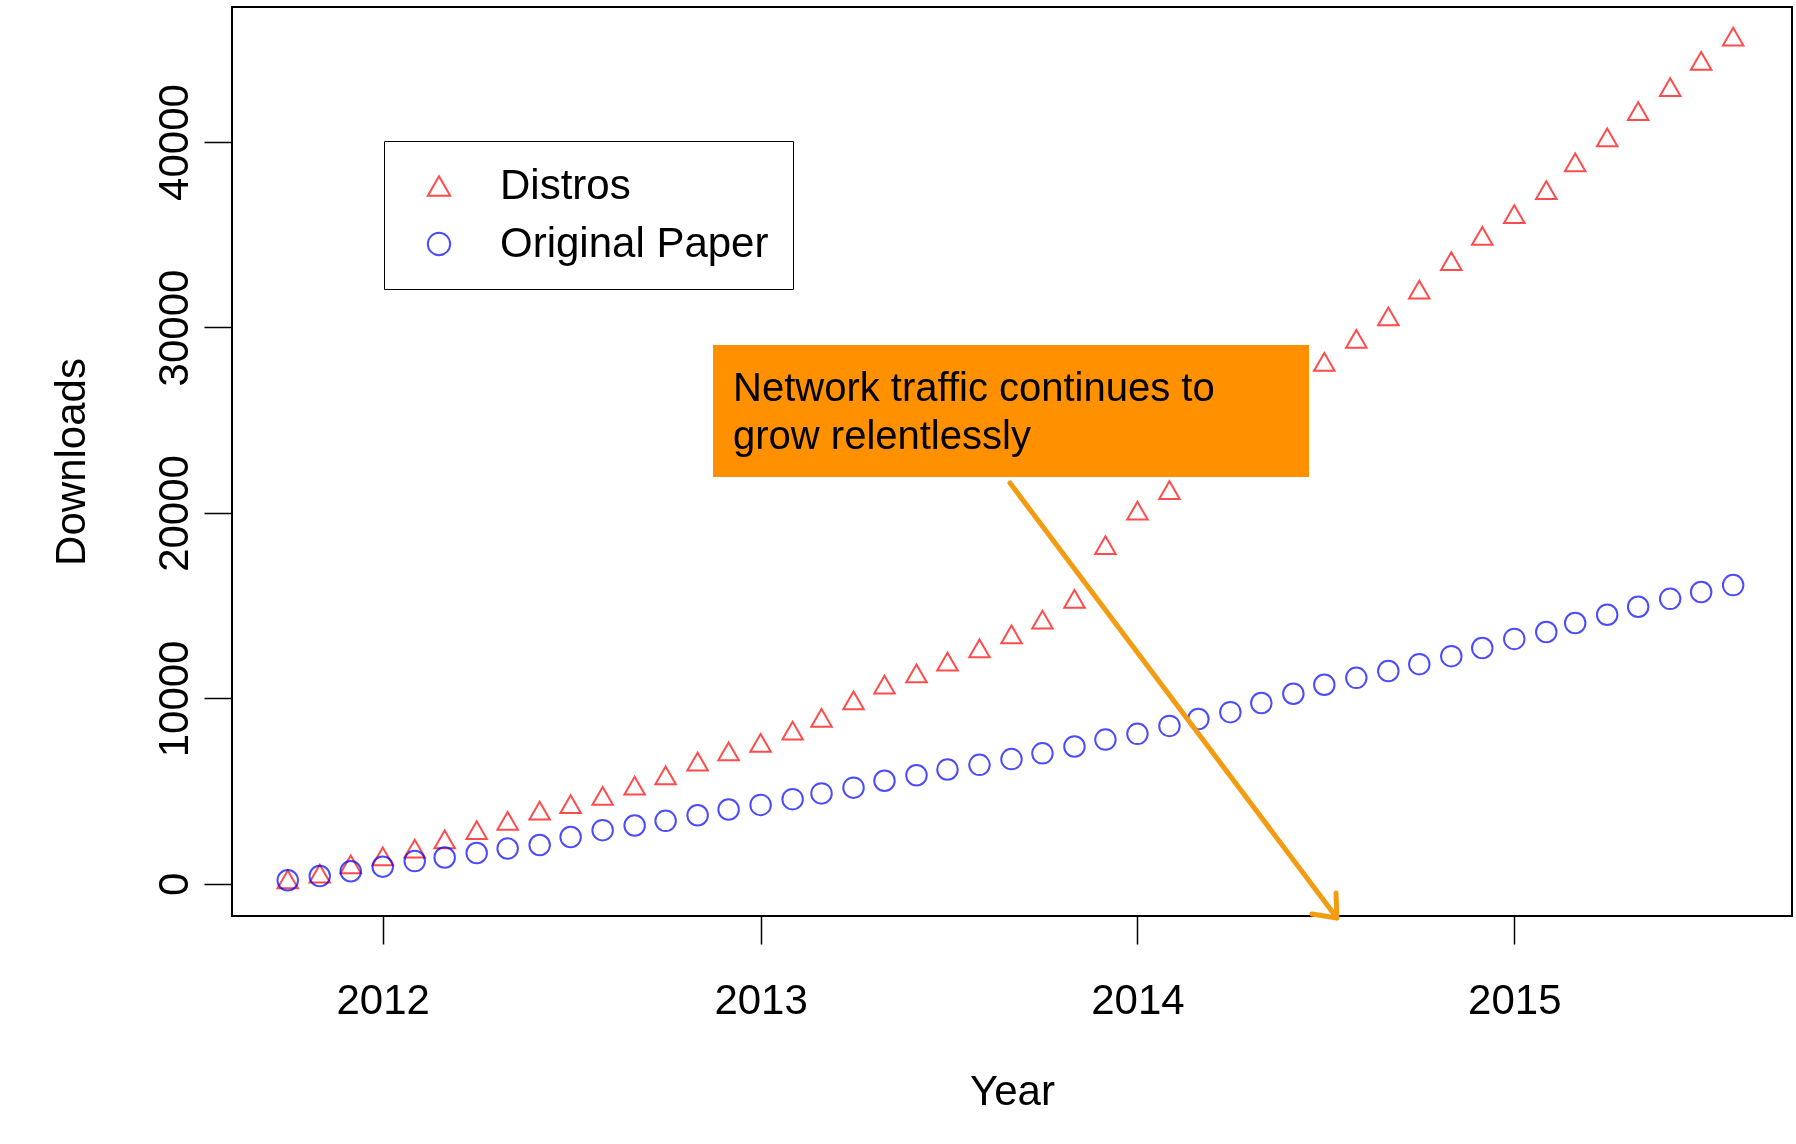  Describe the element at coordinates (634, 242) in the screenshot. I see `legend-label: Original Paper` at that location.